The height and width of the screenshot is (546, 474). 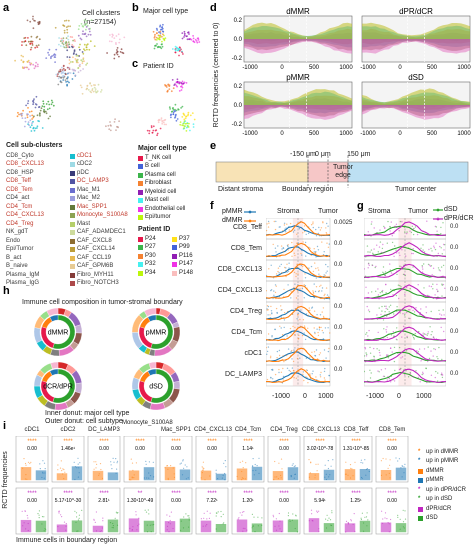 What do you see at coordinates (176, 449) in the screenshot?
I see `p-value: 0.00` at bounding box center [176, 449].